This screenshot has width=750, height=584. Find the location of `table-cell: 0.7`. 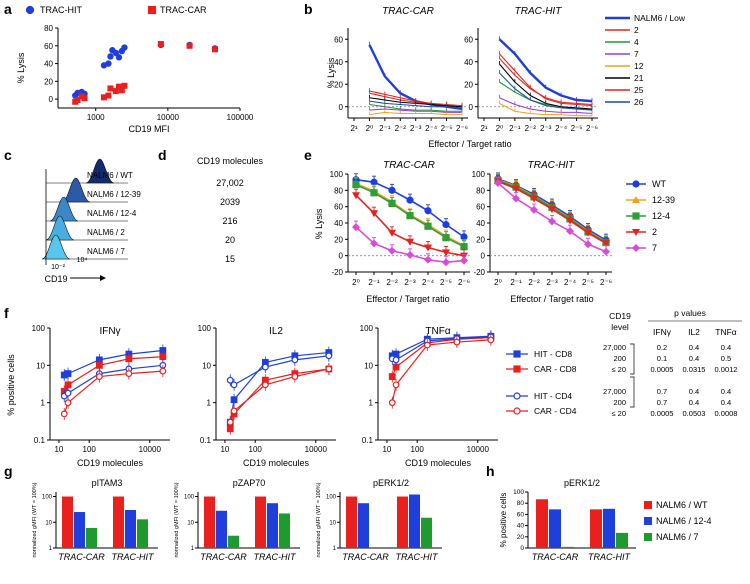

table-cell: 0.7 is located at coordinates (662, 402).